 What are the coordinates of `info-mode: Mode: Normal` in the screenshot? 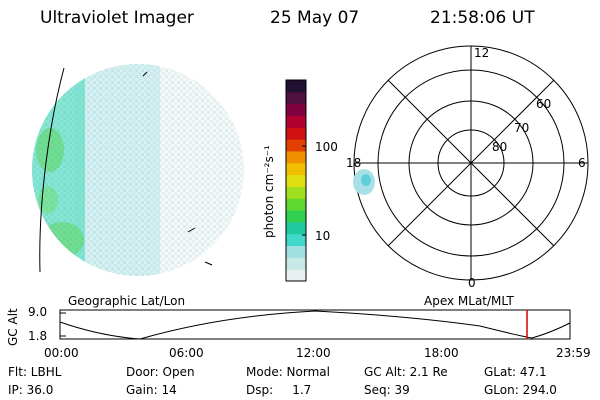 It's located at (288, 372).